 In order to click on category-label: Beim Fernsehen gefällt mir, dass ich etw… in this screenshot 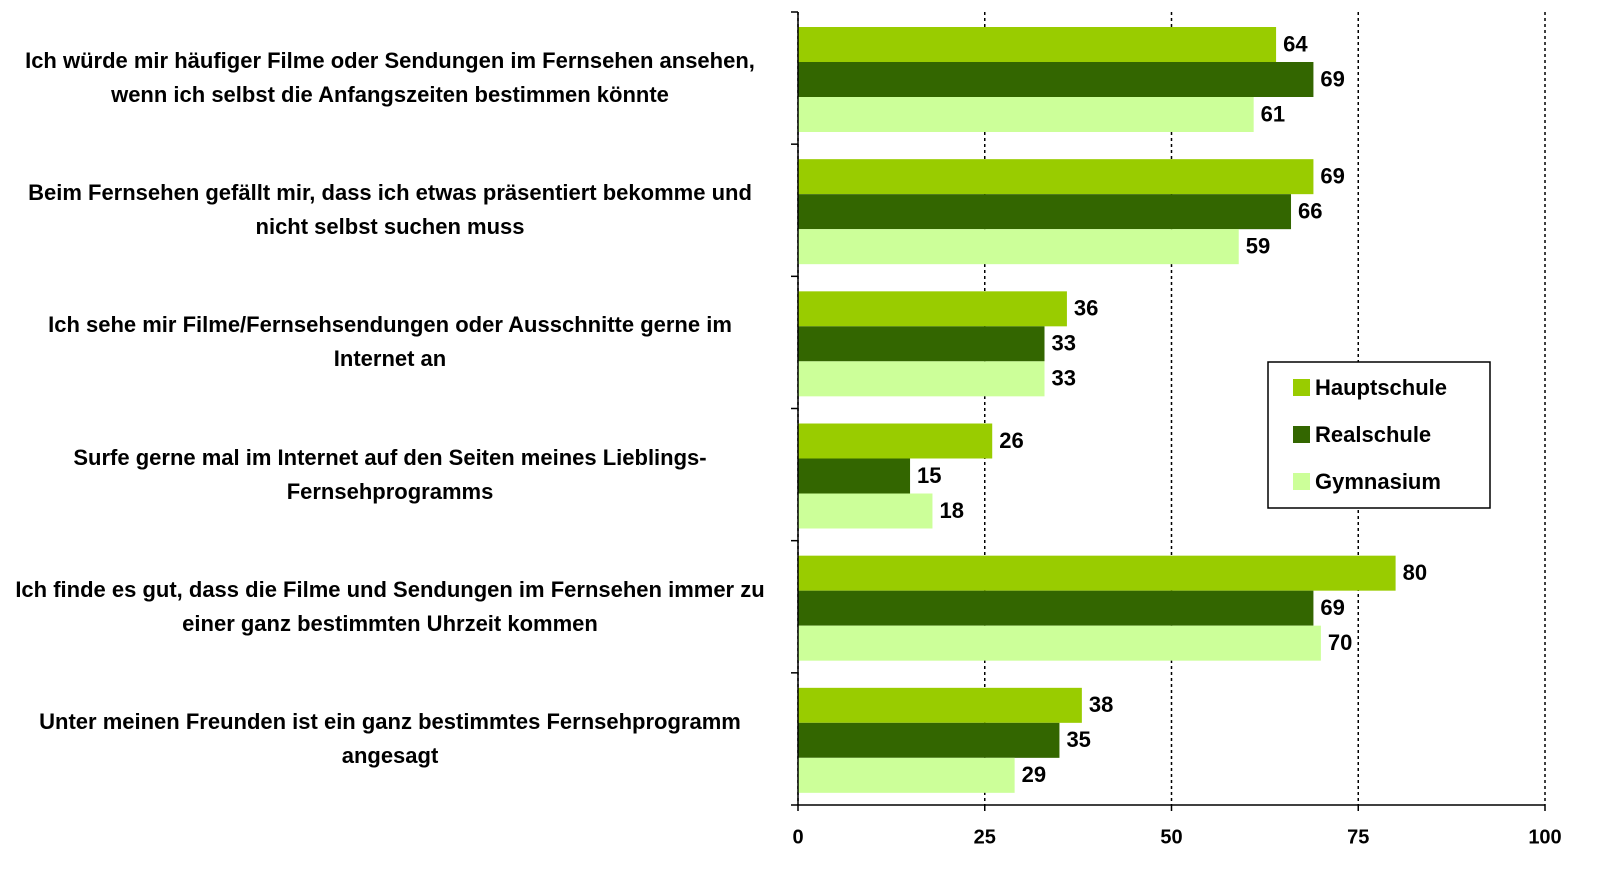, I will do `click(390, 210)`.